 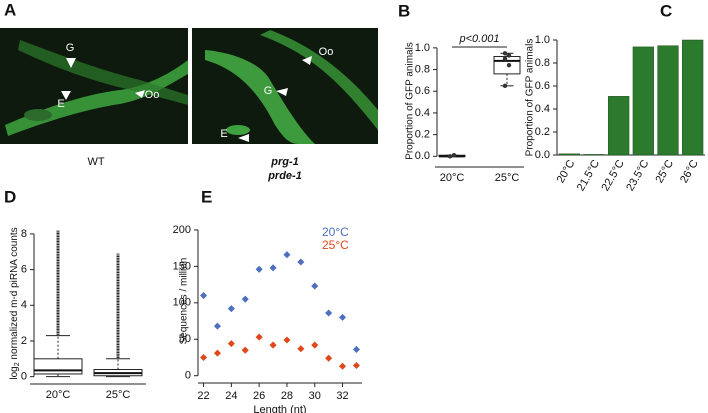 I want to click on image-label: G, so click(x=70, y=48).